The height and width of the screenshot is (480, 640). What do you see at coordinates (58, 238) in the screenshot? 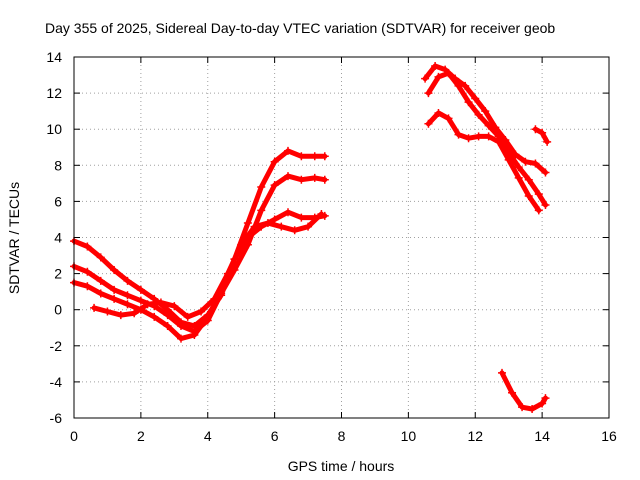
I see `y-tick-label: 4` at bounding box center [58, 238].